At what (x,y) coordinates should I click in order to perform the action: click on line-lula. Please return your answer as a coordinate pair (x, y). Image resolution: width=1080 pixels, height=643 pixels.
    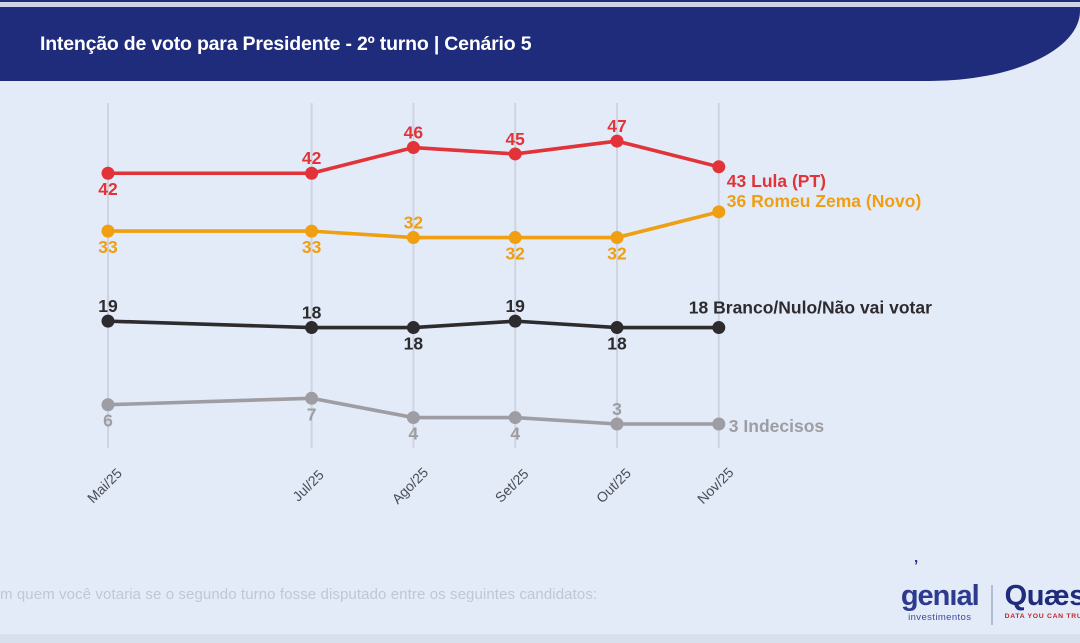
    Looking at the image, I should click on (413, 157).